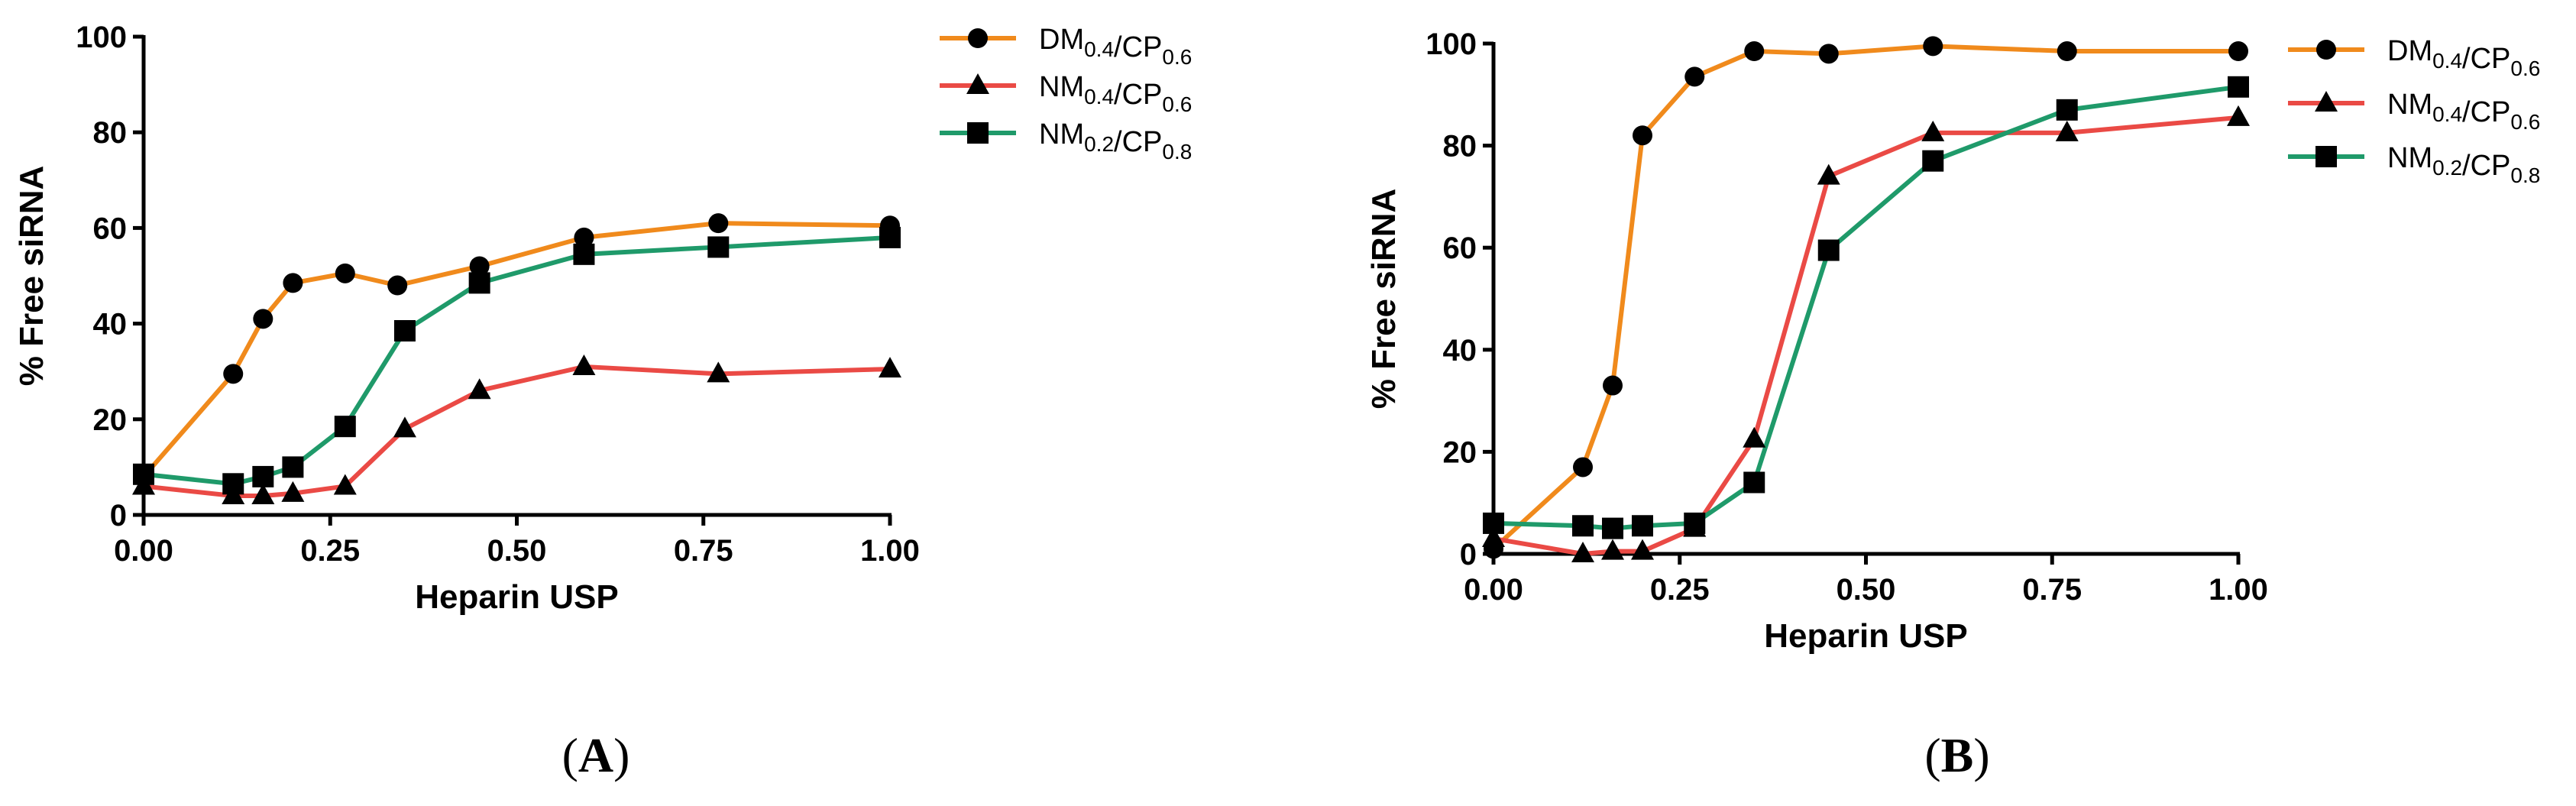 The width and height of the screenshot is (2576, 806). Describe the element at coordinates (517, 597) in the screenshot. I see `panel-a-x-axis-title: Heparin USP` at that location.